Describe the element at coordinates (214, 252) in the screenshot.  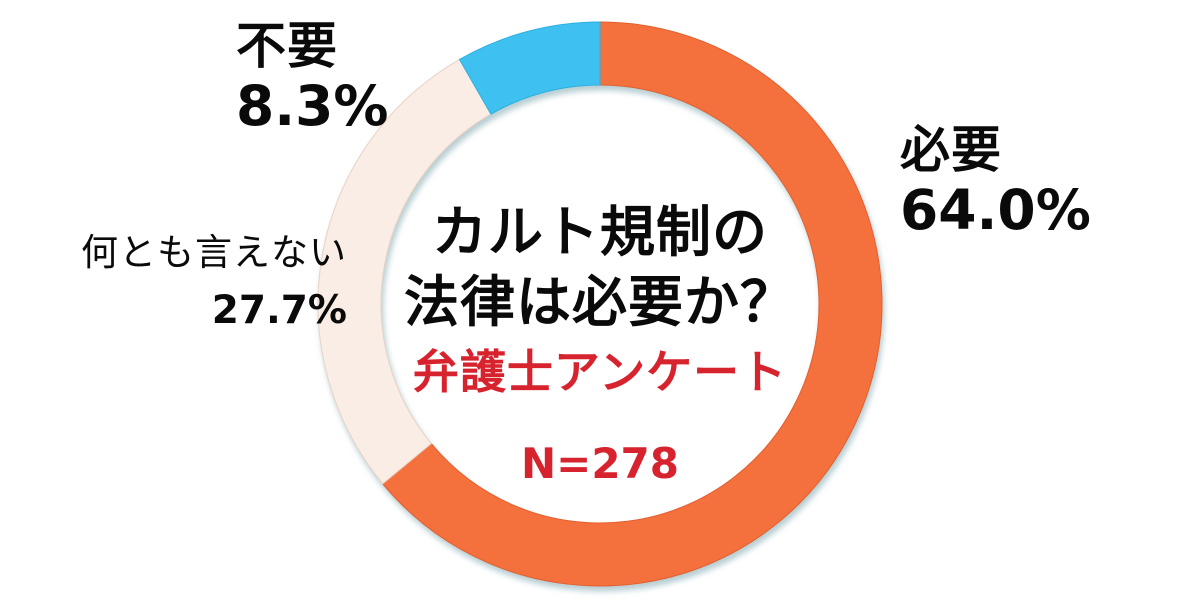
I see `segment-label-neutral-name: 何とも言えない` at that location.